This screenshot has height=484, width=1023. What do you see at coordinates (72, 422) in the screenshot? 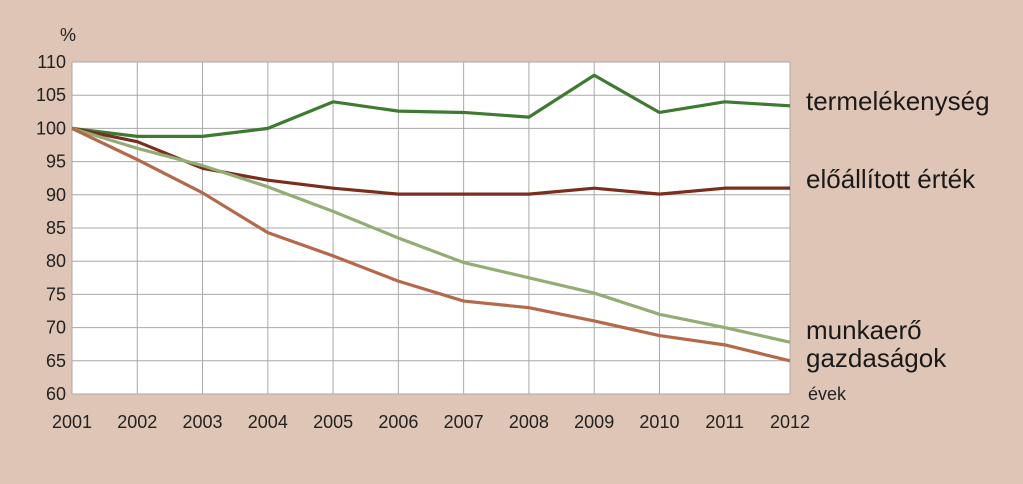
I see `x-tick-label: 2001` at bounding box center [72, 422].